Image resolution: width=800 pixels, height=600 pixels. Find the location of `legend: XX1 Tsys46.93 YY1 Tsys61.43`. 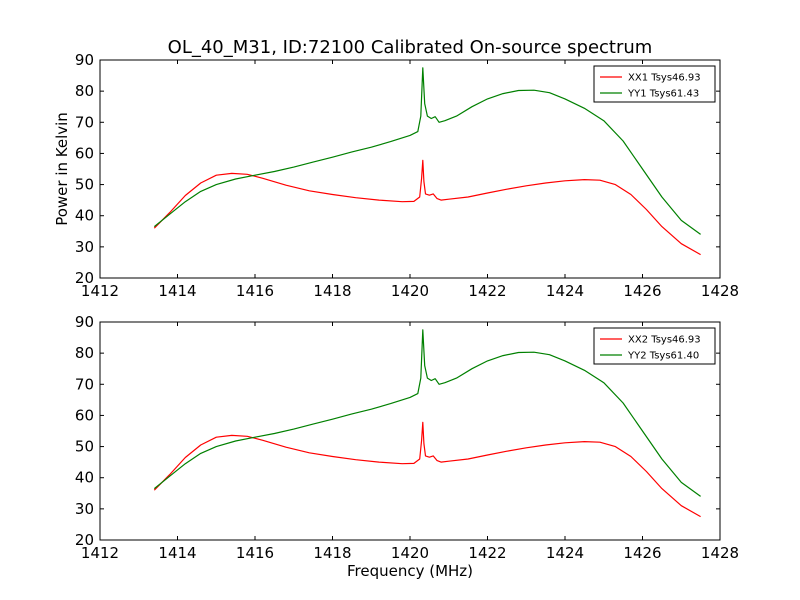

legend: XX1 Tsys46.93 YY1 Tsys61.43 is located at coordinates (654, 84).